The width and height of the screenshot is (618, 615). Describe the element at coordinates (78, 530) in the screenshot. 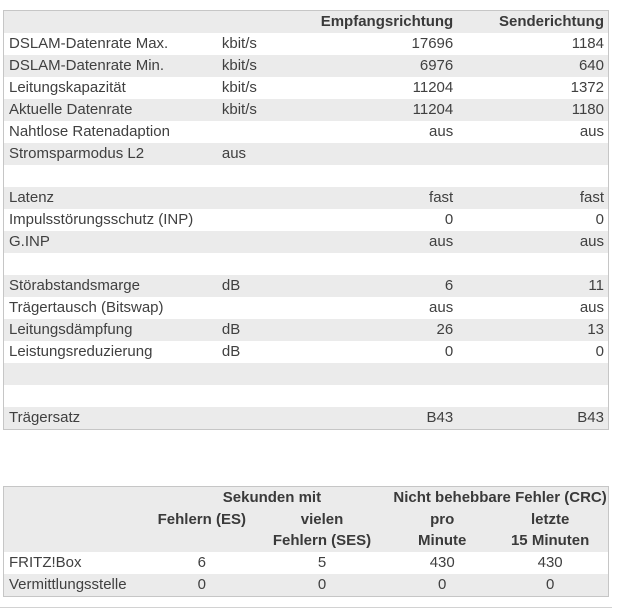

I see `error-subheader-empty` at that location.